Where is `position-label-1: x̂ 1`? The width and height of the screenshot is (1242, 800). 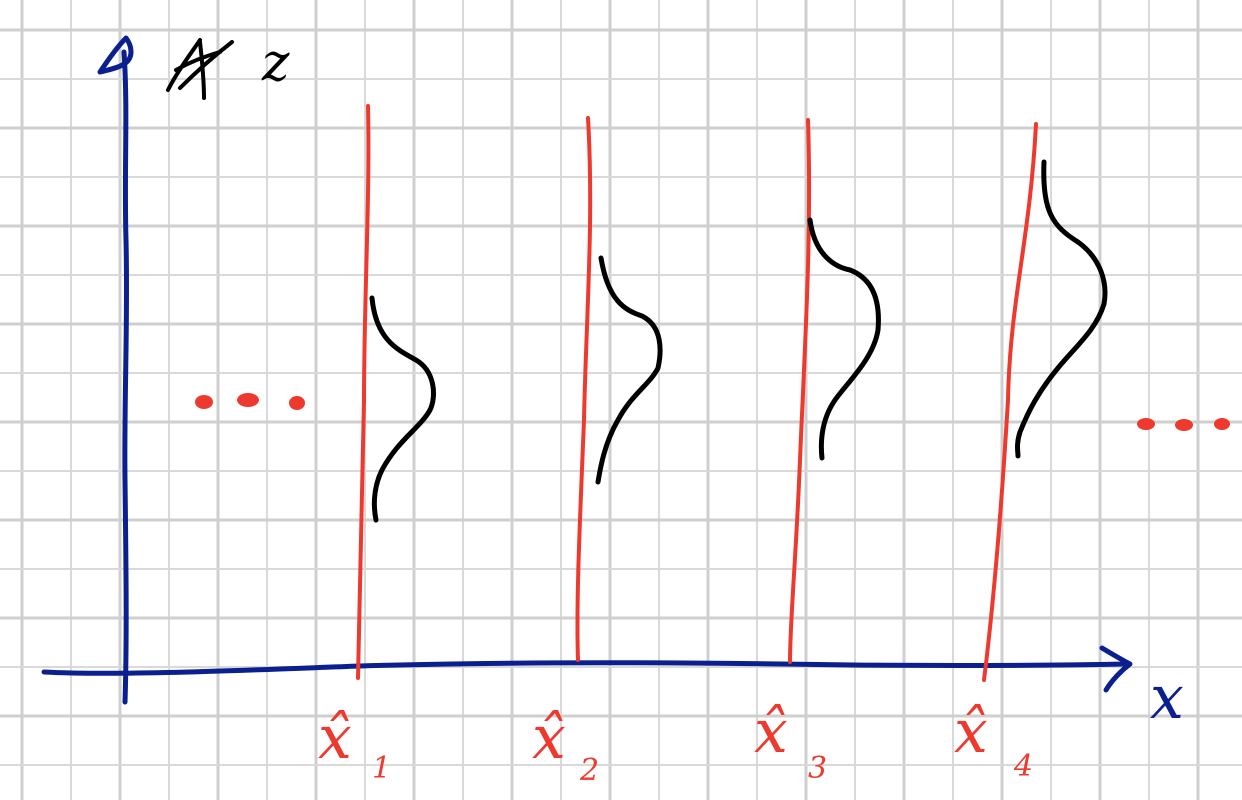 position-label-1: x̂ 1 is located at coordinates (354, 744).